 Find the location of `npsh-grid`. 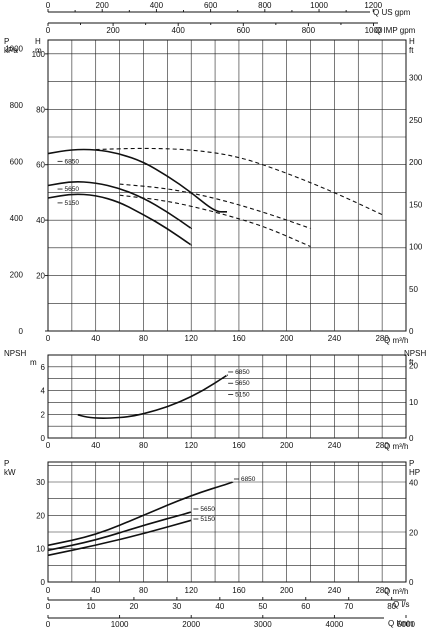

npsh-grid is located at coordinates (227, 396).